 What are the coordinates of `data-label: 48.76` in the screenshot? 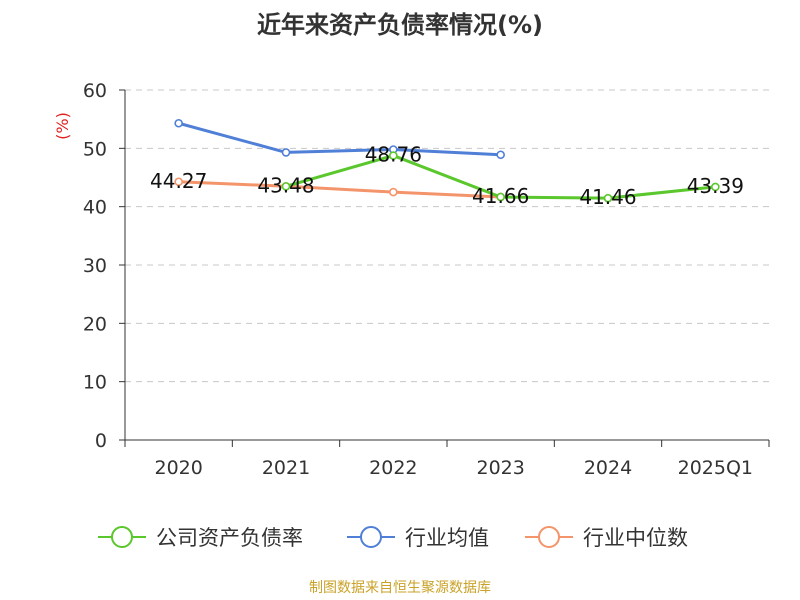 It's located at (393, 155).